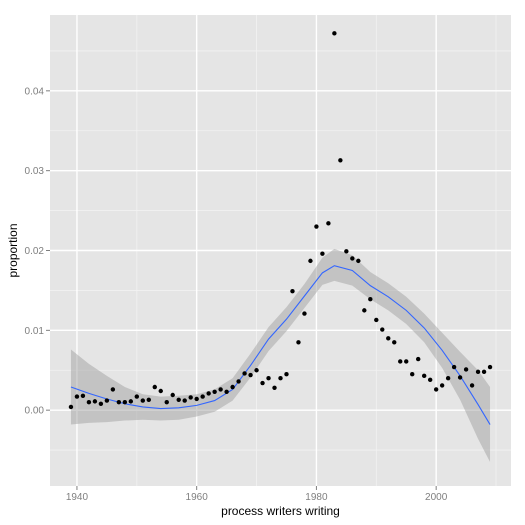  What do you see at coordinates (257, 494) in the screenshot?
I see `x-axis-ticks: 1940 1960 1980 2000` at bounding box center [257, 494].